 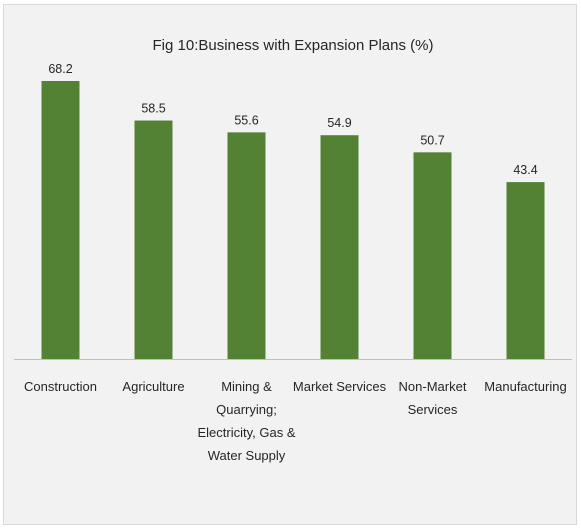 What do you see at coordinates (293, 45) in the screenshot?
I see `chart-title: Fig 10:Business with Expansion Plans (%)` at bounding box center [293, 45].